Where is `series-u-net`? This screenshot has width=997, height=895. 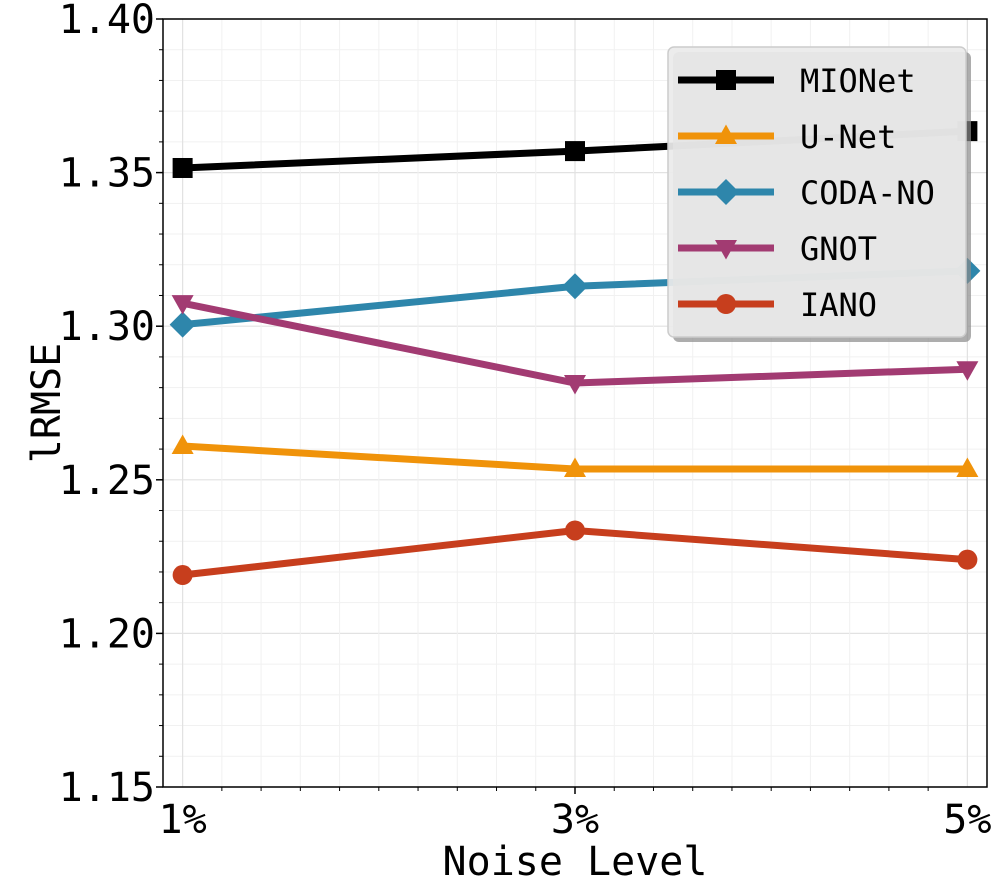
series-u-net is located at coordinates (575, 456).